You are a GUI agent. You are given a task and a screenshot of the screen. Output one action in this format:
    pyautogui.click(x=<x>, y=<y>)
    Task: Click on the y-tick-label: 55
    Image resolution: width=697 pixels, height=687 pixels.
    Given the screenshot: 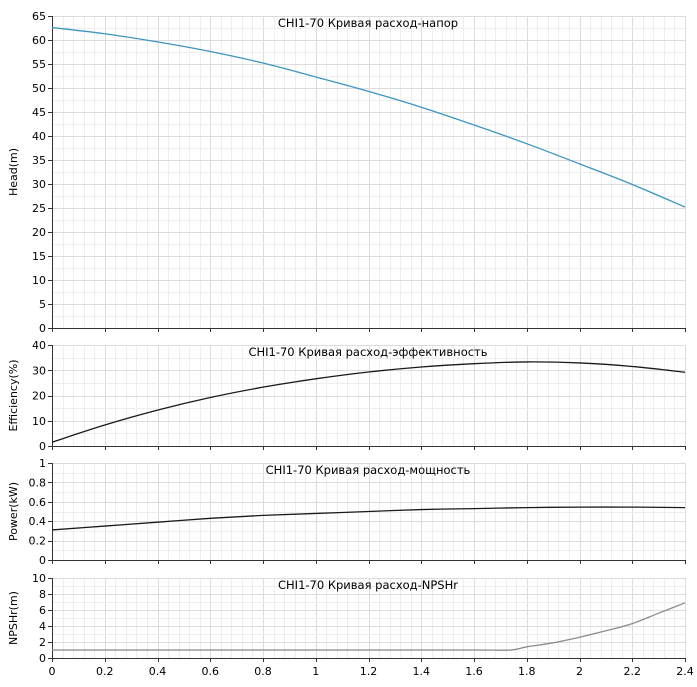 What is the action you would take?
    pyautogui.click(x=39, y=64)
    